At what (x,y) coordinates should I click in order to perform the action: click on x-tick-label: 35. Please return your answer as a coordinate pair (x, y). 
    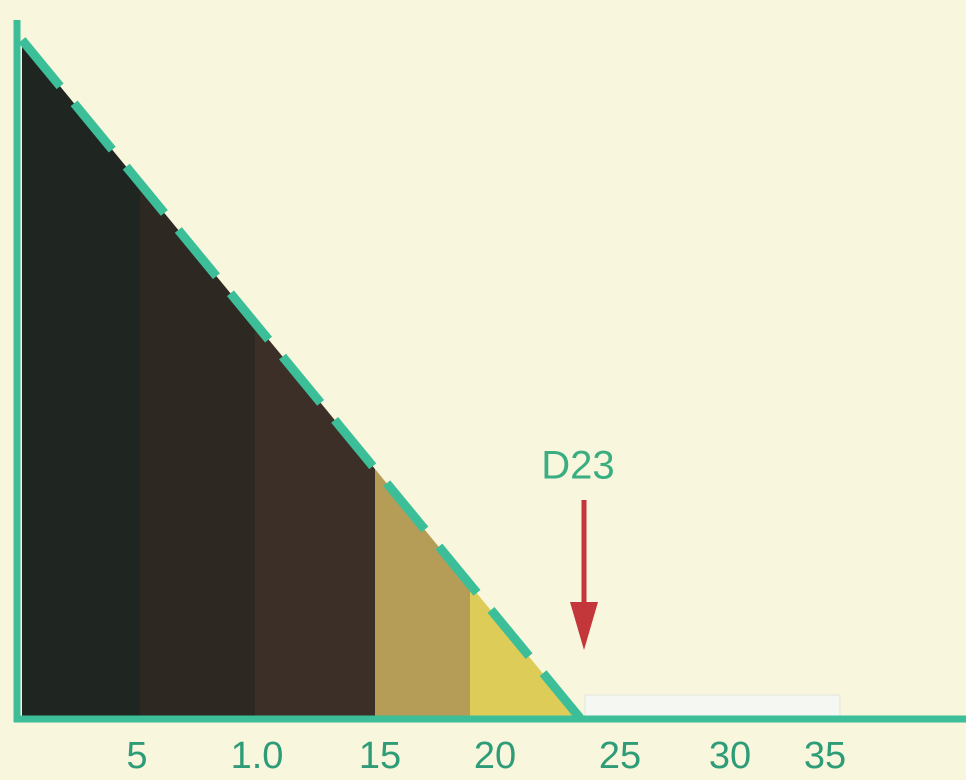
    Looking at the image, I should click on (825, 756).